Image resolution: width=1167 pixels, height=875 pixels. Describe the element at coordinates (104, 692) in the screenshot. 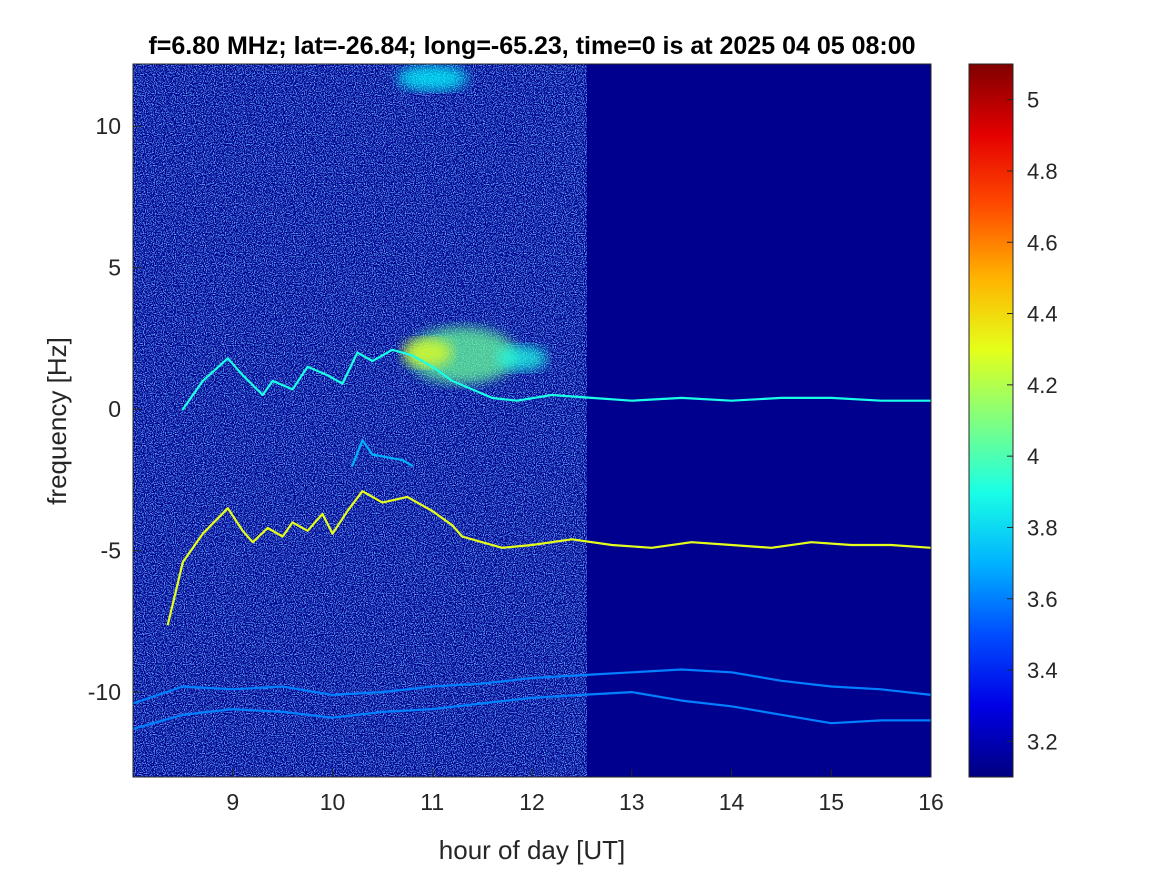

I see `y-tick-label: -10` at that location.